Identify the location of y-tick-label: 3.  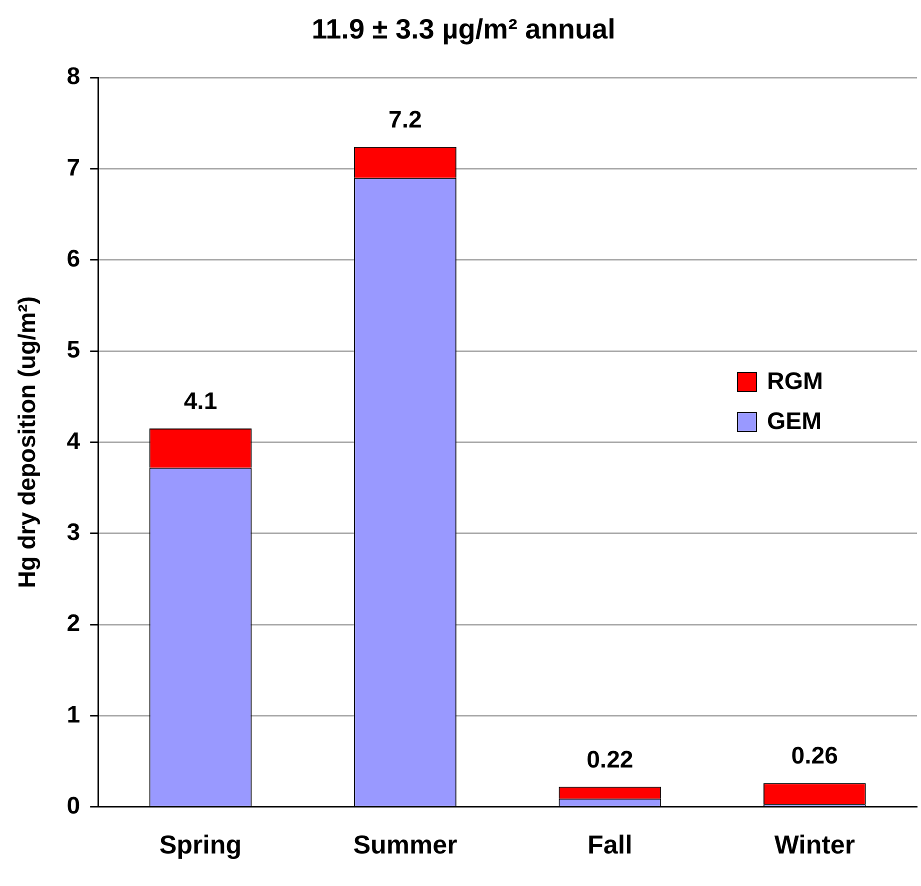
(73, 532).